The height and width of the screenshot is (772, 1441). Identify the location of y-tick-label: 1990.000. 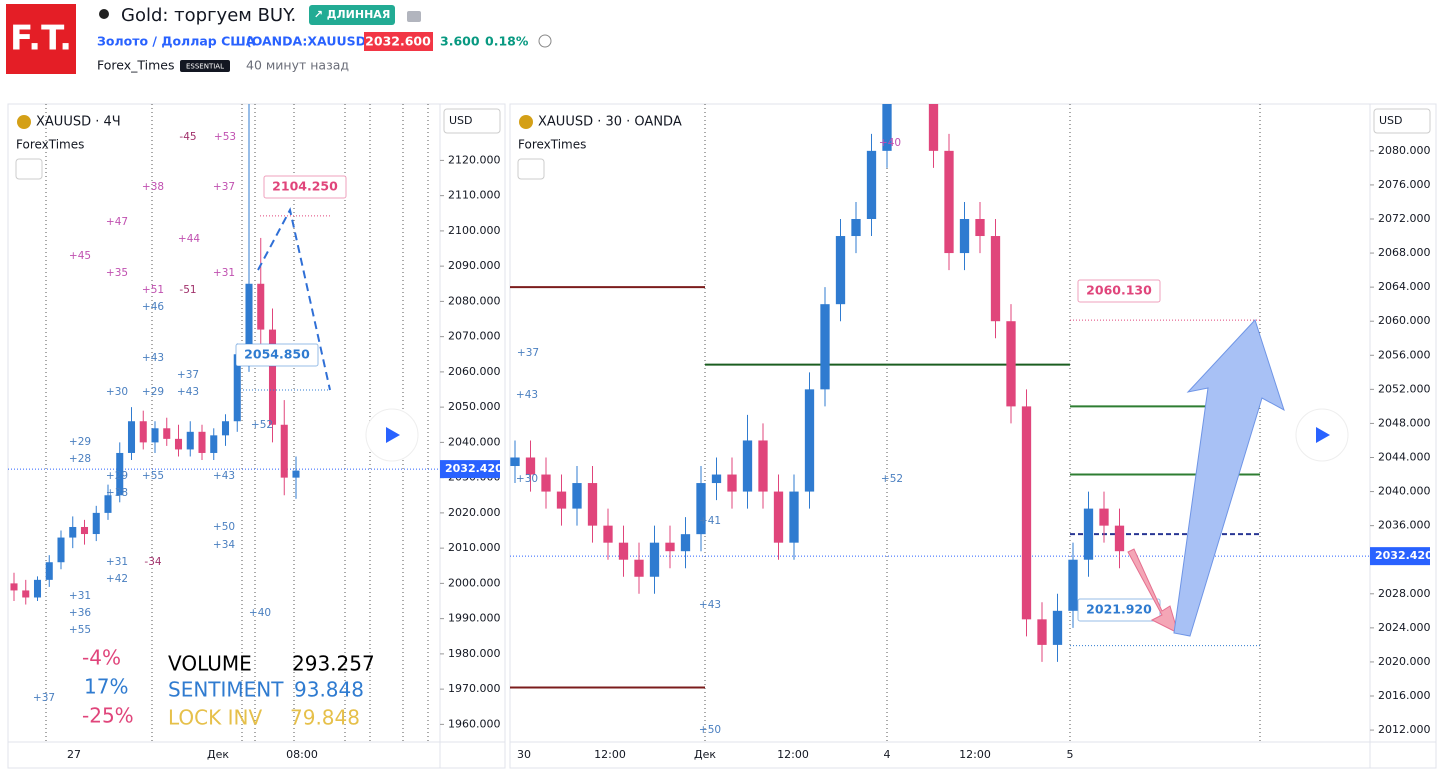
(474, 618).